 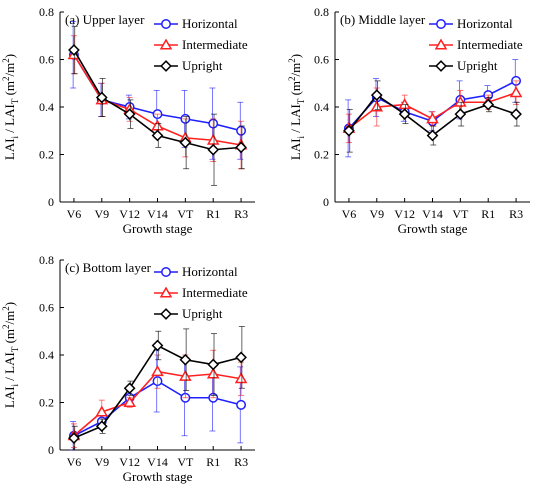 I want to click on panel-title: (a) Upper layer, so click(x=105, y=19).